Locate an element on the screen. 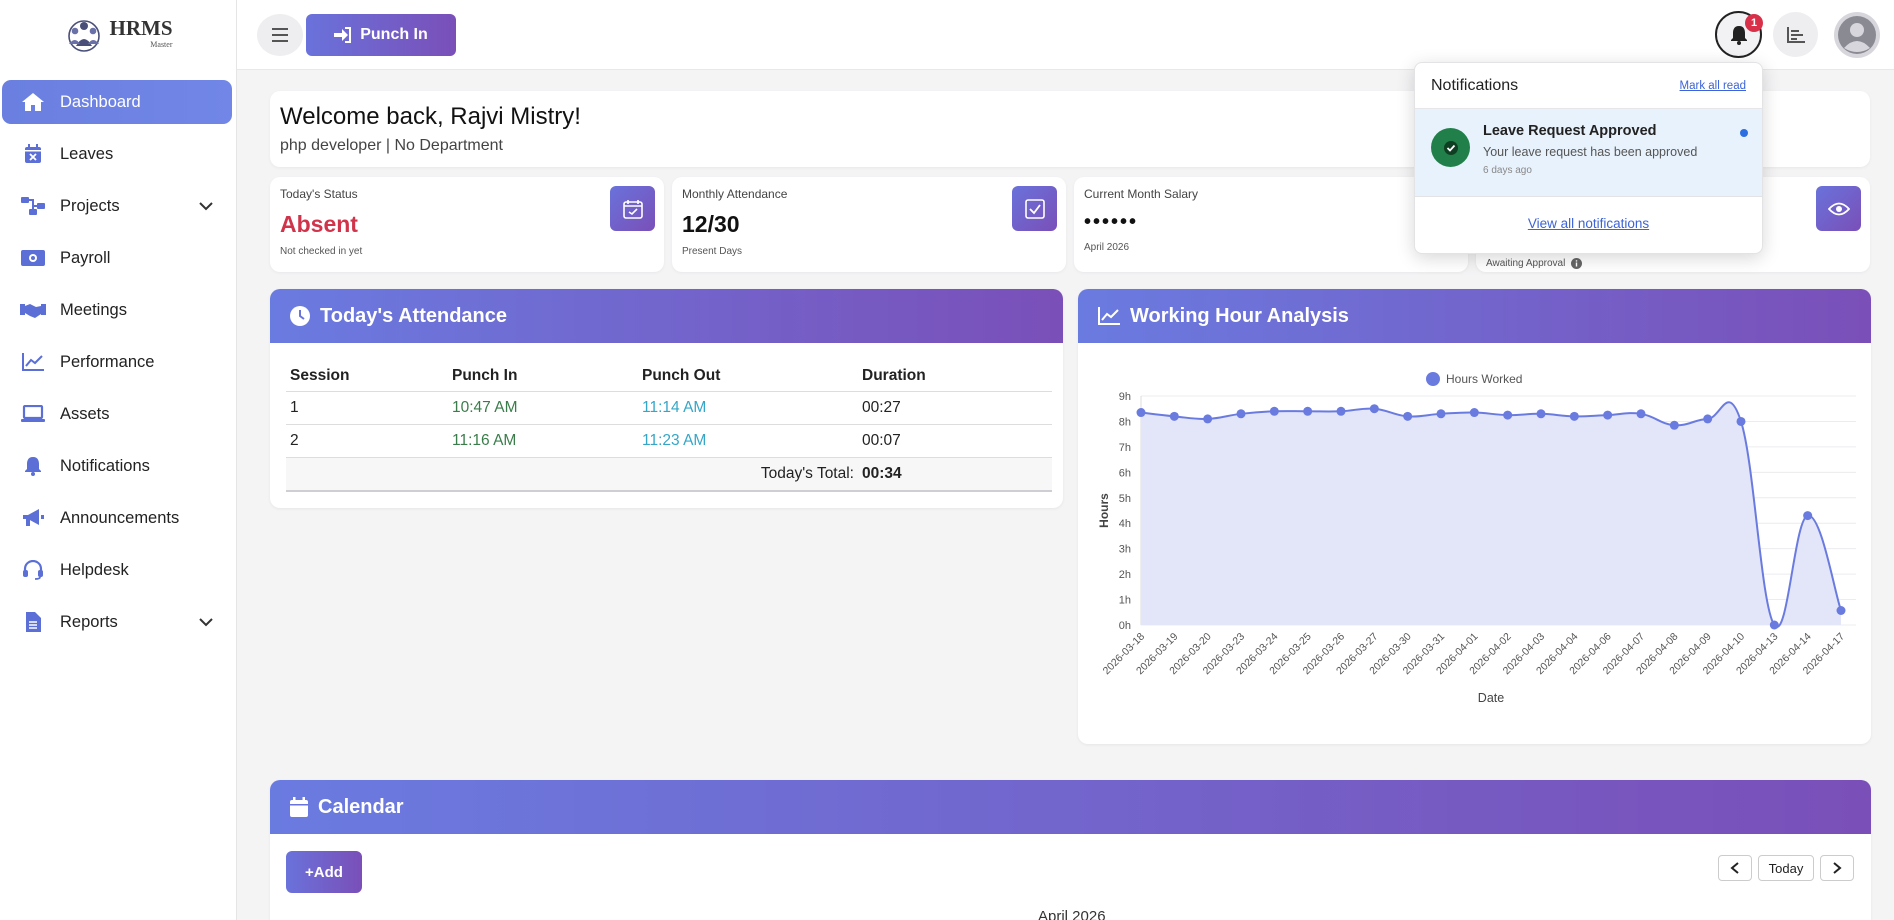 The width and height of the screenshot is (1894, 920). bell-icon is located at coordinates (33, 466).